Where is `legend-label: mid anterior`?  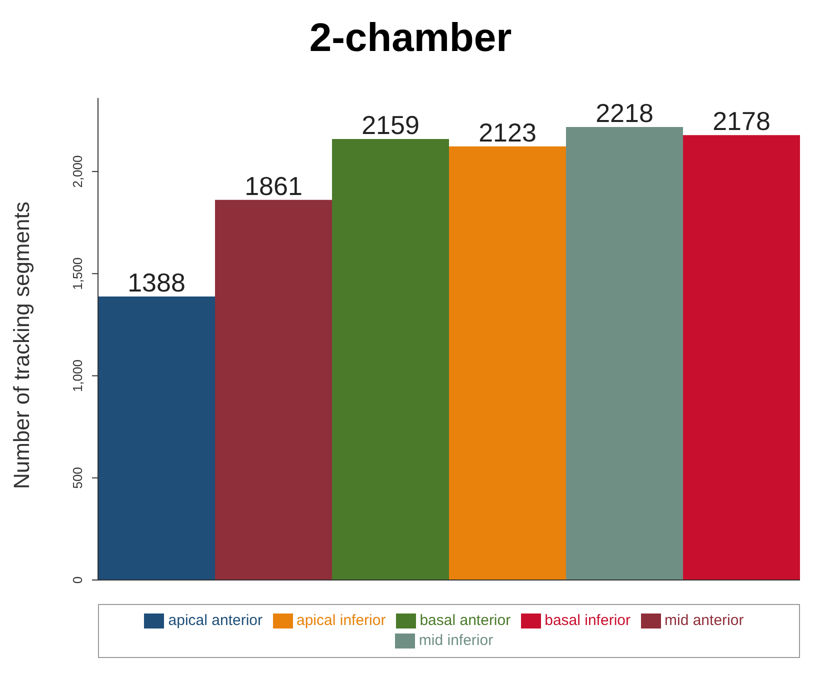
legend-label: mid anterior is located at coordinates (704, 620).